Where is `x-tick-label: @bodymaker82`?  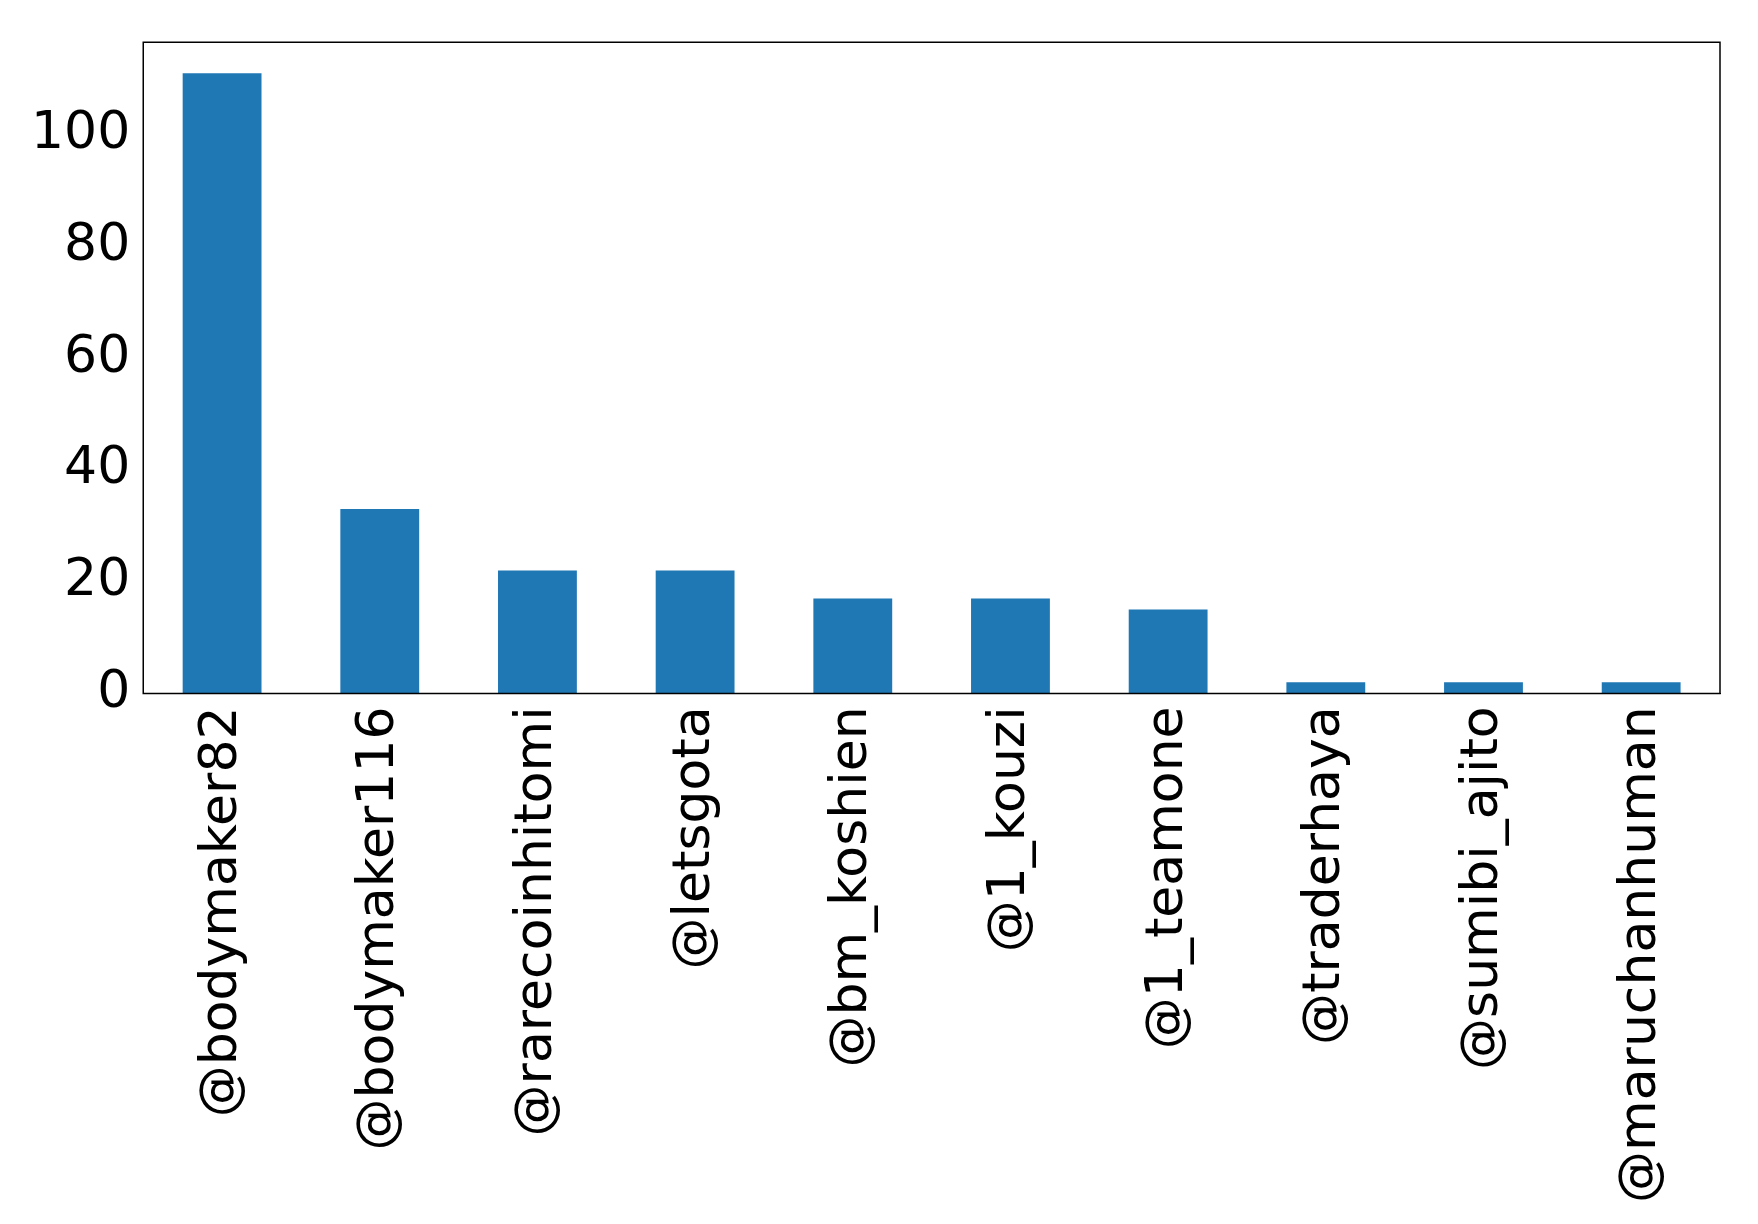 x-tick-label: @bodymaker82 is located at coordinates (217, 912).